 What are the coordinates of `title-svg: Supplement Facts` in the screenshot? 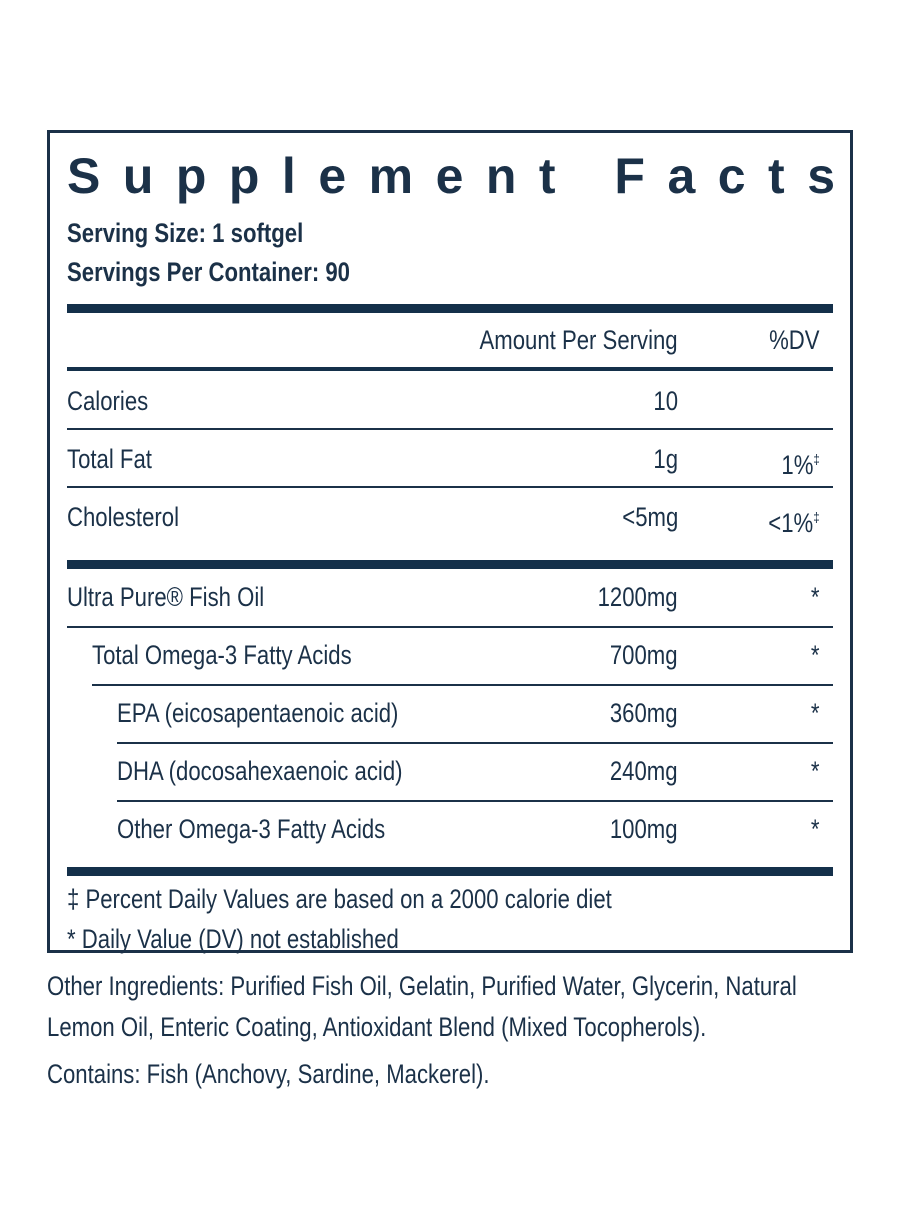 It's located at (451, 176).